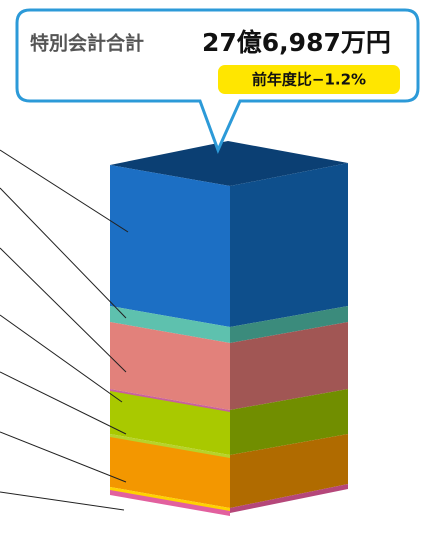 The width and height of the screenshot is (443, 539). What do you see at coordinates (229, 163) in the screenshot?
I see `prism-top` at bounding box center [229, 163].